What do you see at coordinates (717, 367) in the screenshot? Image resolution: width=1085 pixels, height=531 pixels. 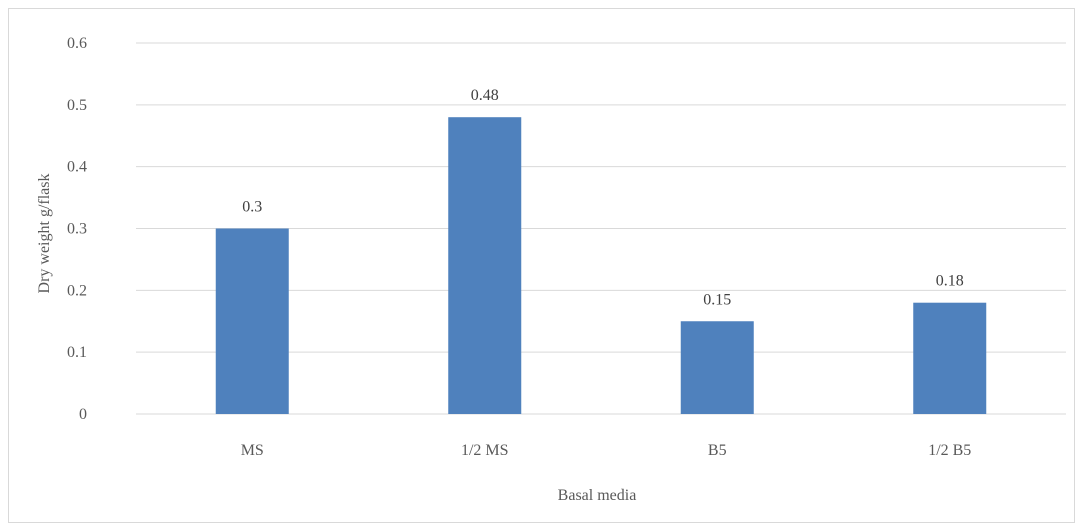 I see `bar-b5` at bounding box center [717, 367].